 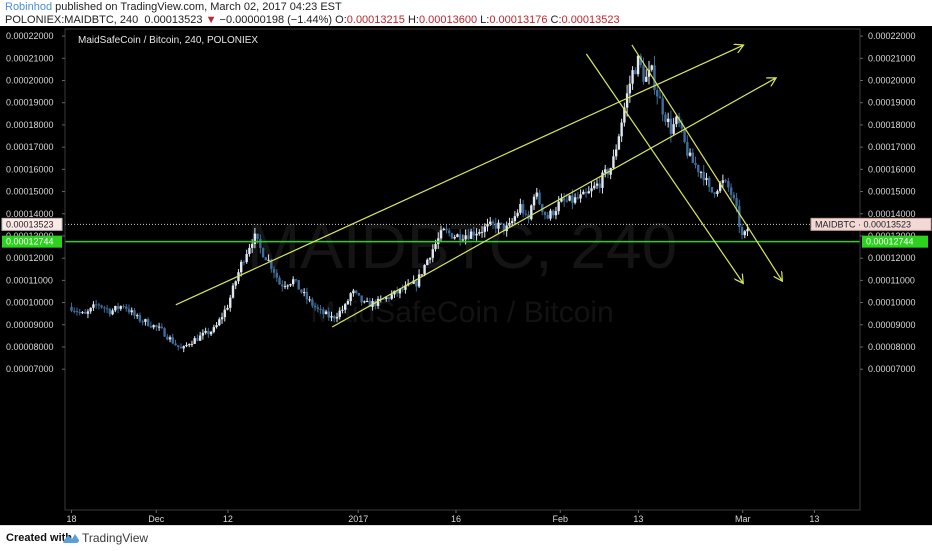 I want to click on y-tick-left: 0.00012000, so click(x=30, y=258).